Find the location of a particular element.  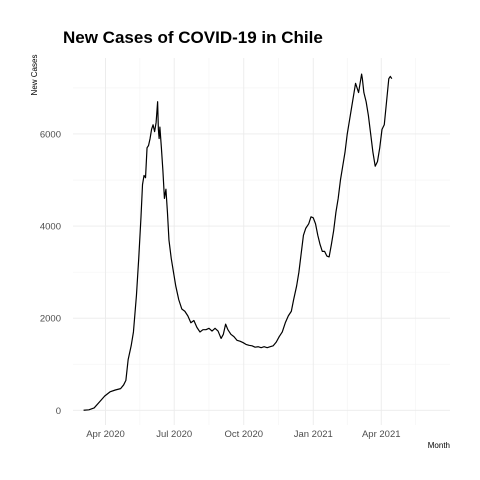

y-tick-labels: 0 2000 4000 6000 is located at coordinates (50, 272).